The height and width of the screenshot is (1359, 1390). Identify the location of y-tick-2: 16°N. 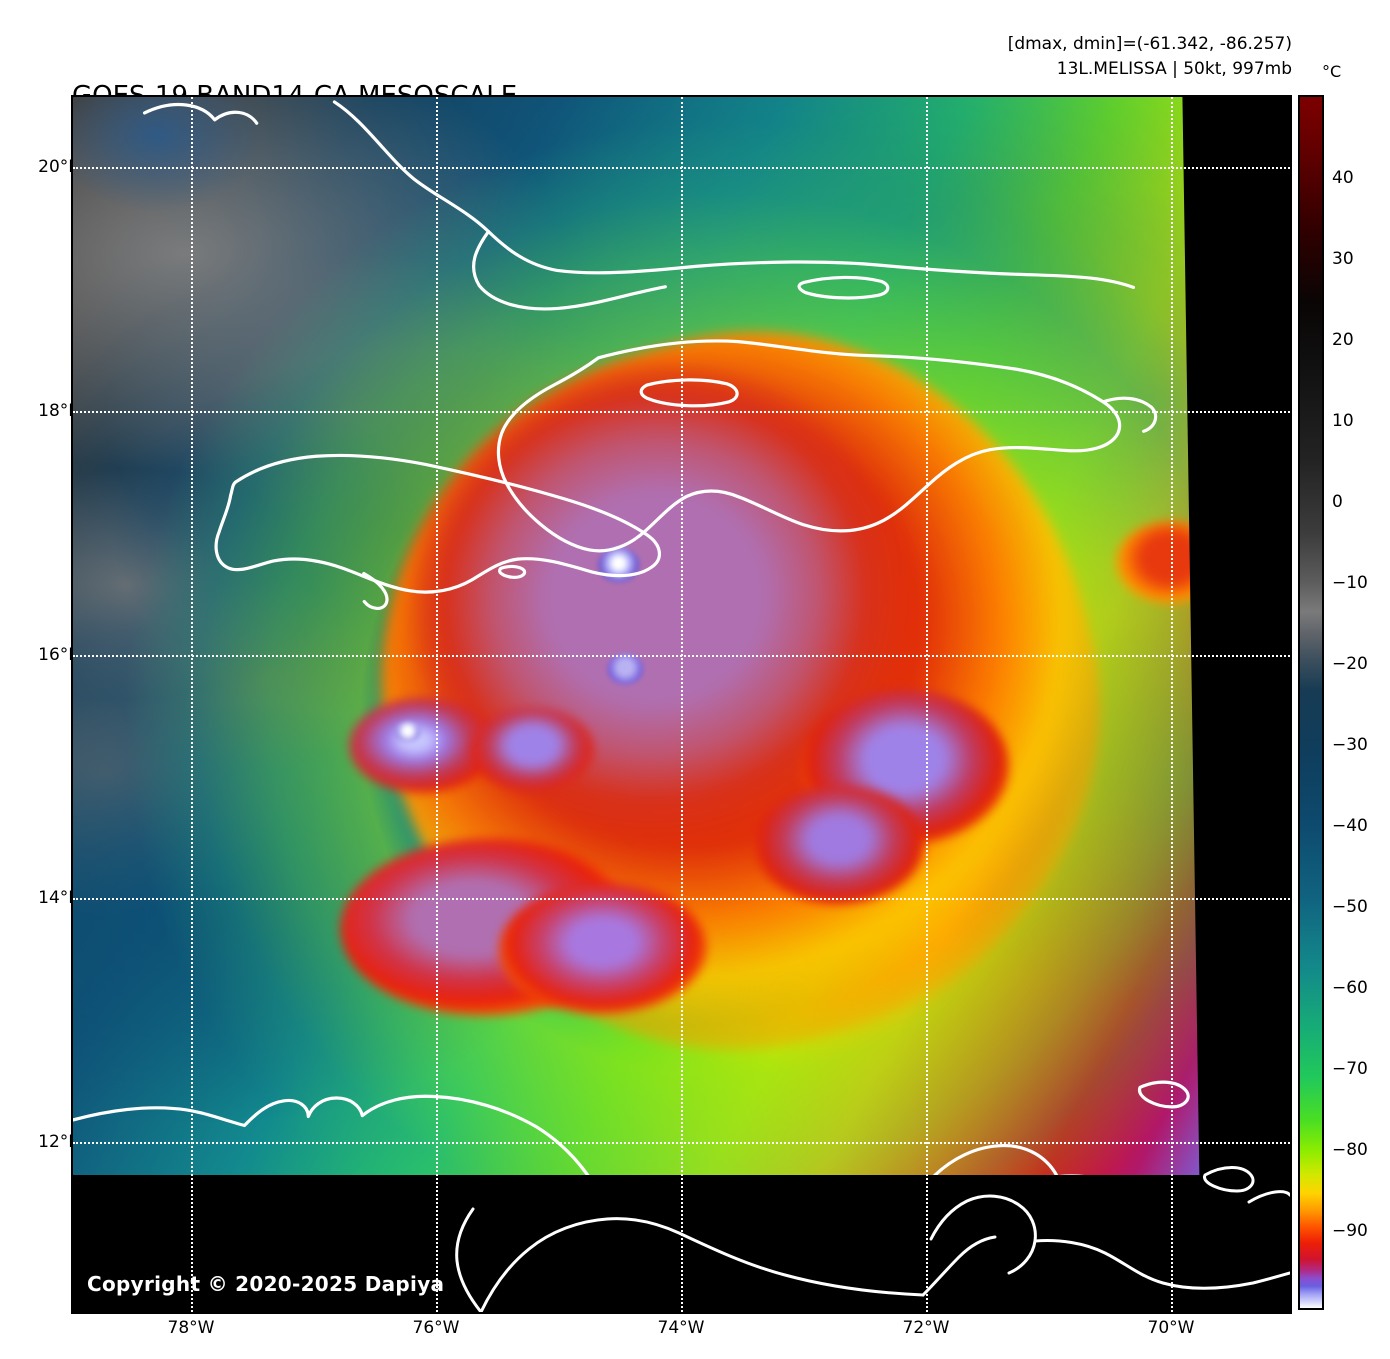
(59, 655).